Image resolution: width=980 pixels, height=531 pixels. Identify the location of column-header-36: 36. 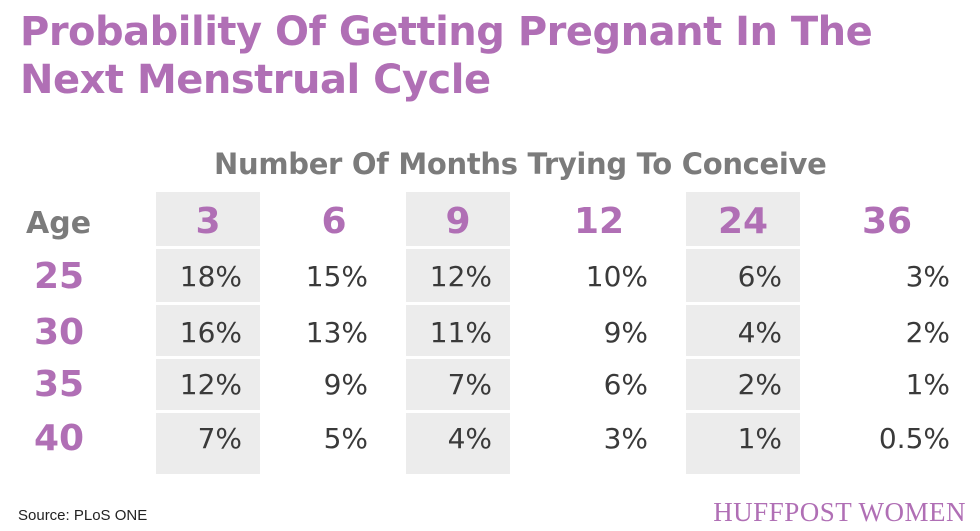
(887, 221).